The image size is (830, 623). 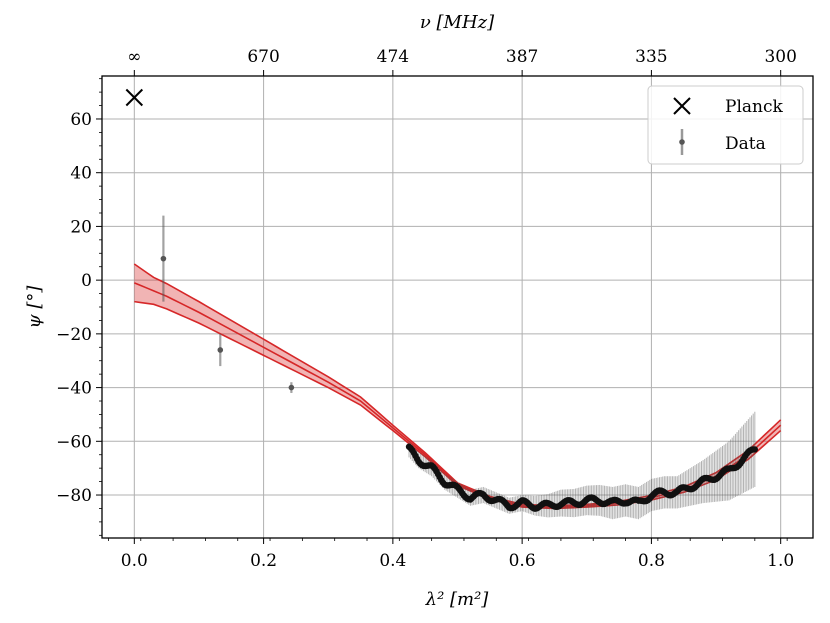 What do you see at coordinates (81, 174) in the screenshot?
I see `y-tick-label: 40` at bounding box center [81, 174].